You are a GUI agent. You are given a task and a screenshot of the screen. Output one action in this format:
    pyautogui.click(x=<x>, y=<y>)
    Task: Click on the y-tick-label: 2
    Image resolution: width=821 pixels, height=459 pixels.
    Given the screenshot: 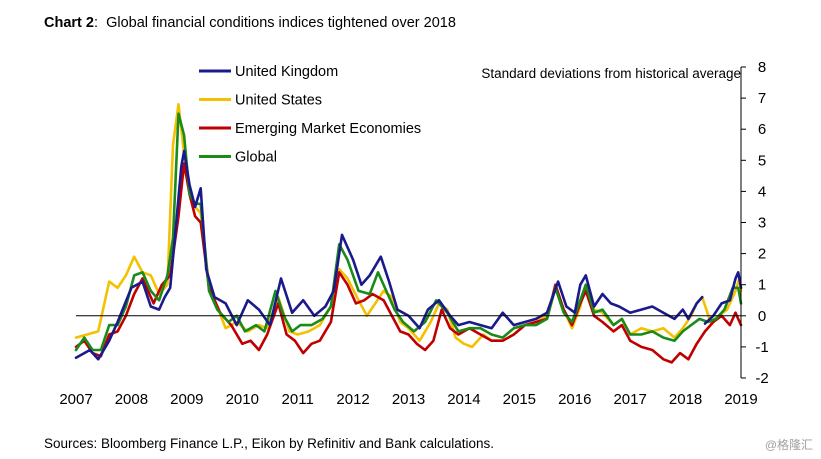 What is the action you would take?
    pyautogui.click(x=762, y=254)
    